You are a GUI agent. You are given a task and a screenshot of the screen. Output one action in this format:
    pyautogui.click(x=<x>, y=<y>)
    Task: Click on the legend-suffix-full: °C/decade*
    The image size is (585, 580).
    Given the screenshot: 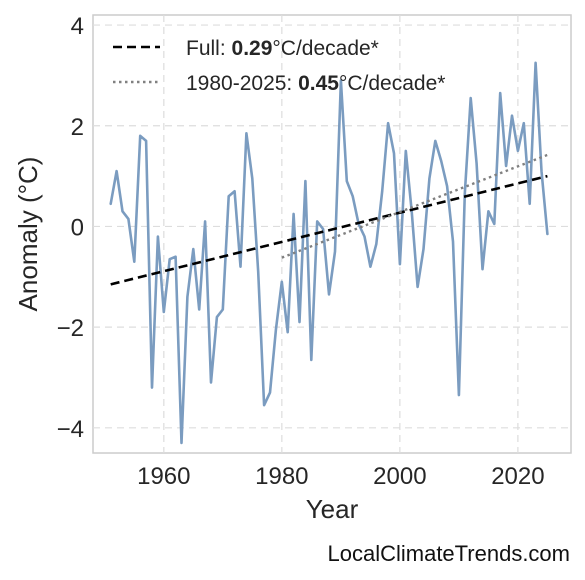 What is the action you would take?
    pyautogui.click(x=325, y=48)
    